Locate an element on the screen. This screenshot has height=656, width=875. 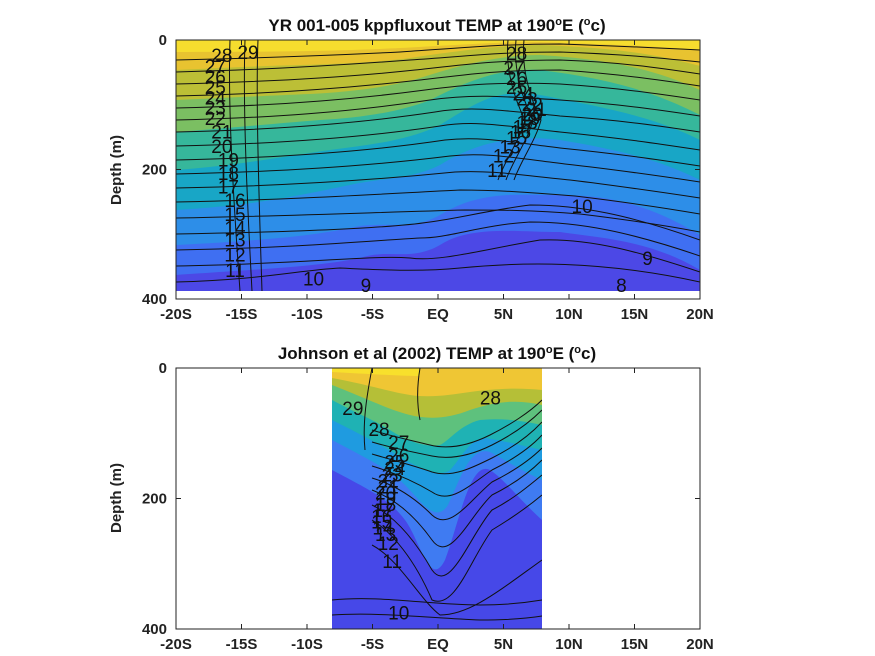
bottom-panel-title: Johnson et al (2002) TEMP at 190oE (oc) is located at coordinates (437, 353).